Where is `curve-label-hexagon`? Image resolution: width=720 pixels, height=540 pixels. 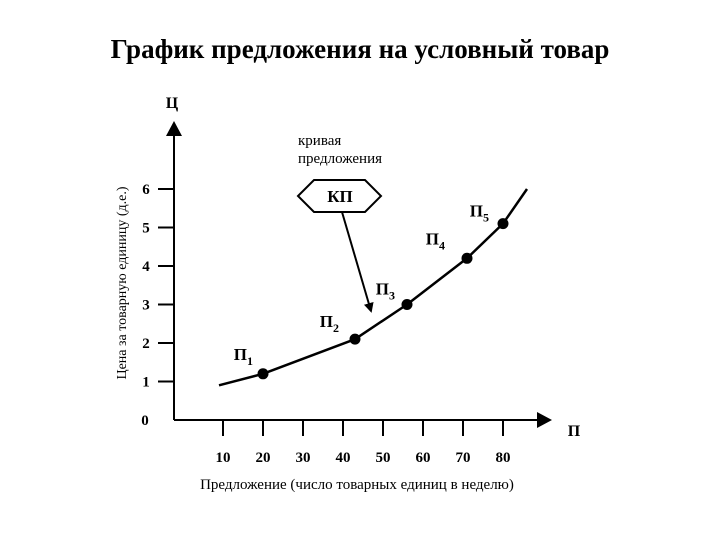
curve-label-hexagon is located at coordinates (339, 196).